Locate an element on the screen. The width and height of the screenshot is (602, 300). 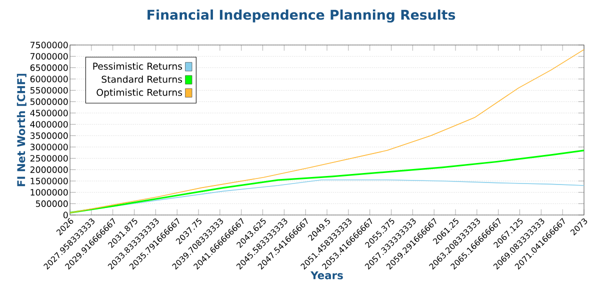
chart-title: Financial Independence Planning Results is located at coordinates (302, 16).